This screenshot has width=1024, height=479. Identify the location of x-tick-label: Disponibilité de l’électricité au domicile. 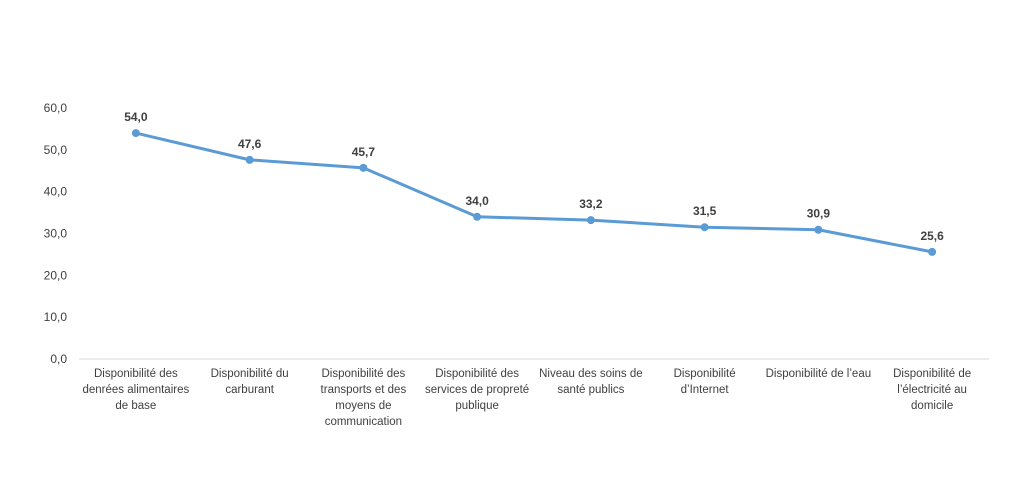
(932, 390).